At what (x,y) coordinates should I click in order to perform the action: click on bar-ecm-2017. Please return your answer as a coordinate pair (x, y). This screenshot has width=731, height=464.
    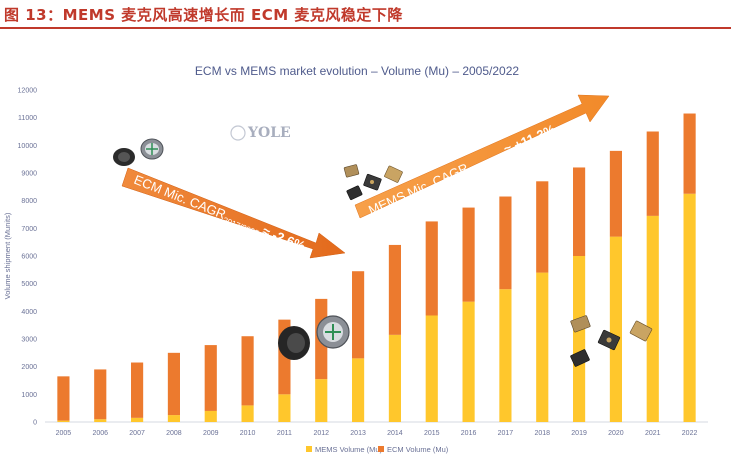
    Looking at the image, I should click on (505, 243).